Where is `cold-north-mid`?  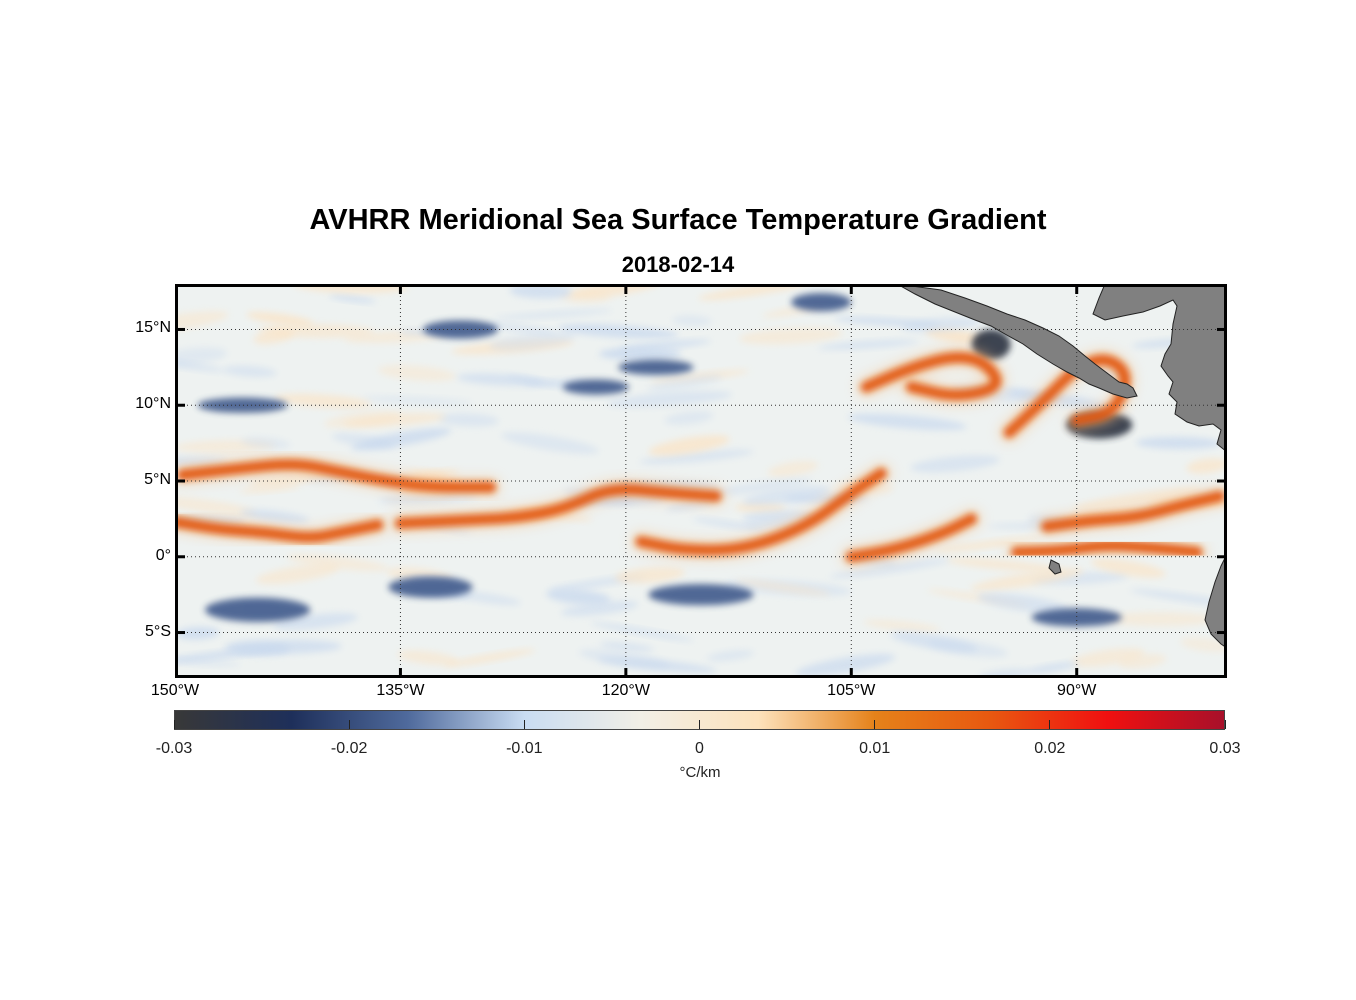
cold-north-mid is located at coordinates (821, 302).